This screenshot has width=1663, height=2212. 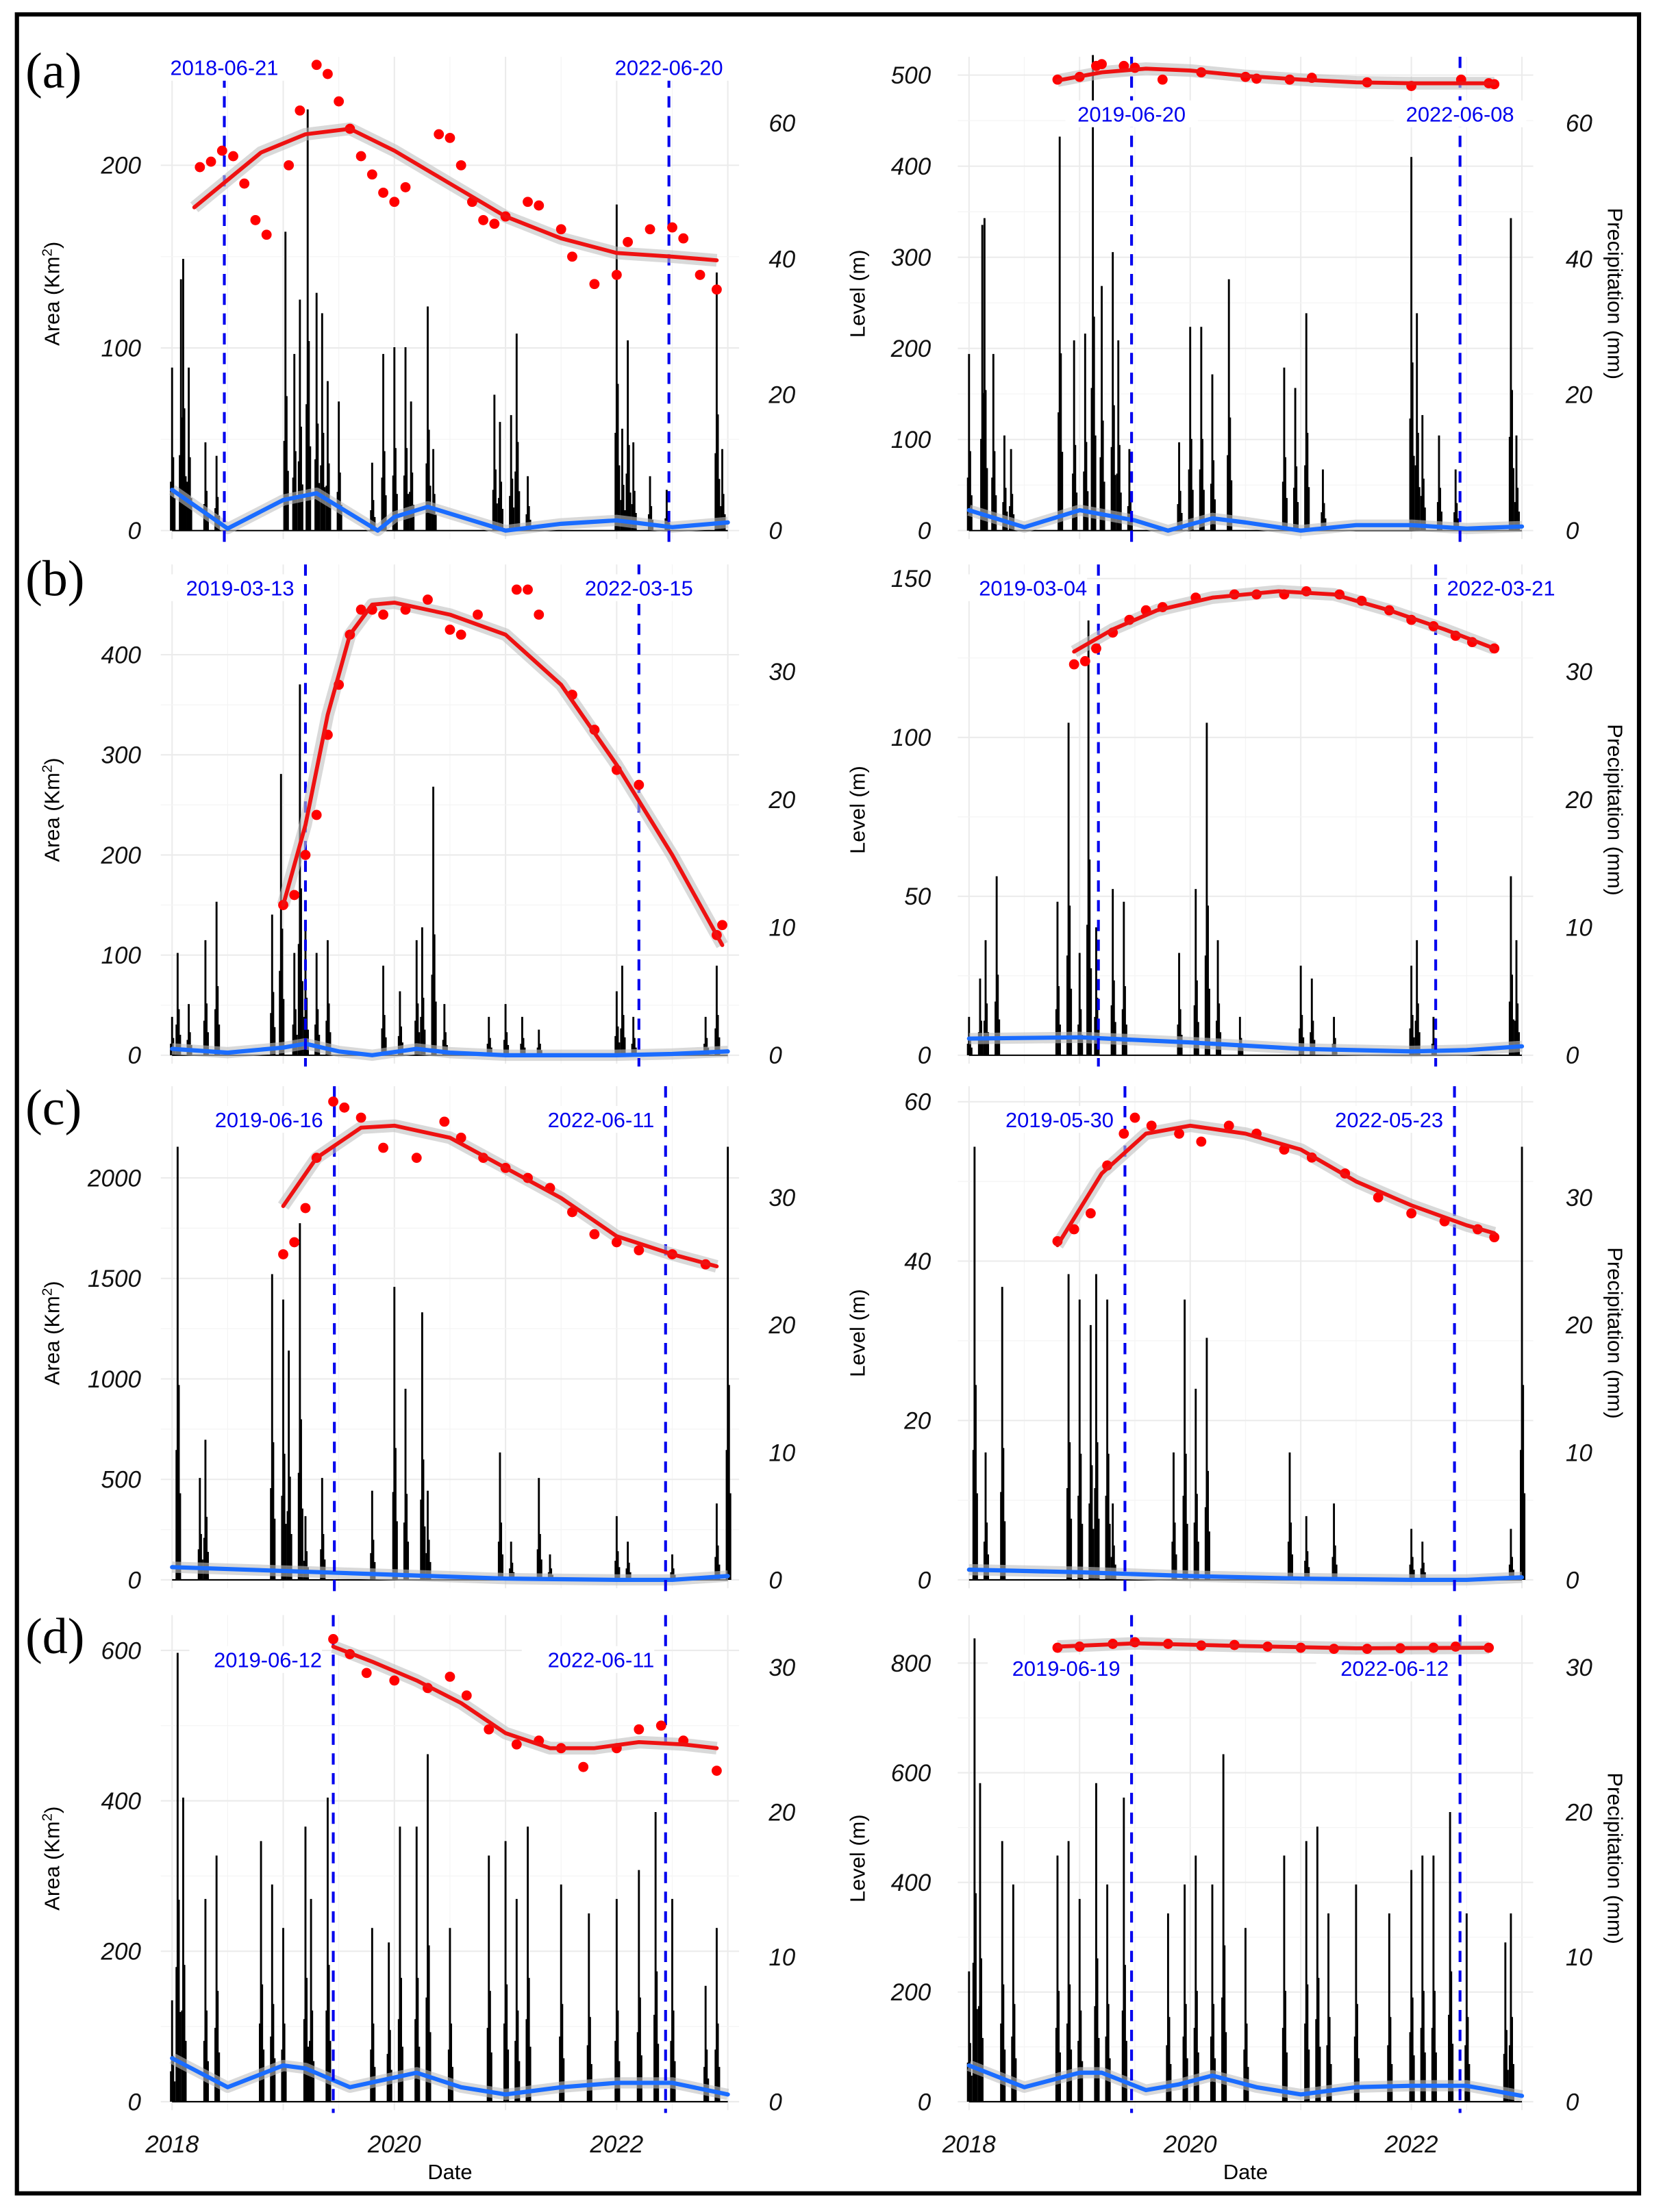 I want to click on y-tick-label: 300, so click(x=911, y=257).